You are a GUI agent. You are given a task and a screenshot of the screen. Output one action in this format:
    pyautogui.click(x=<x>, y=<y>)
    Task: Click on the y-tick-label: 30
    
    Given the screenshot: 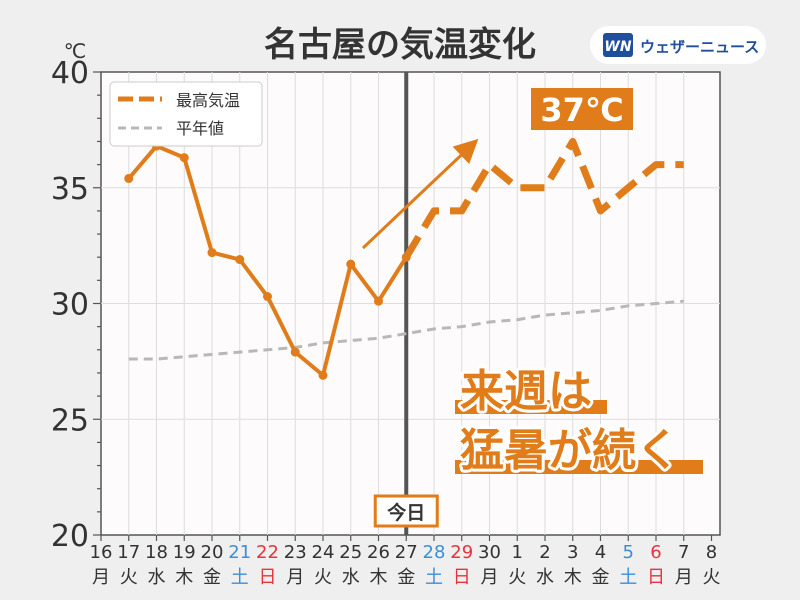 What is the action you would take?
    pyautogui.click(x=70, y=305)
    